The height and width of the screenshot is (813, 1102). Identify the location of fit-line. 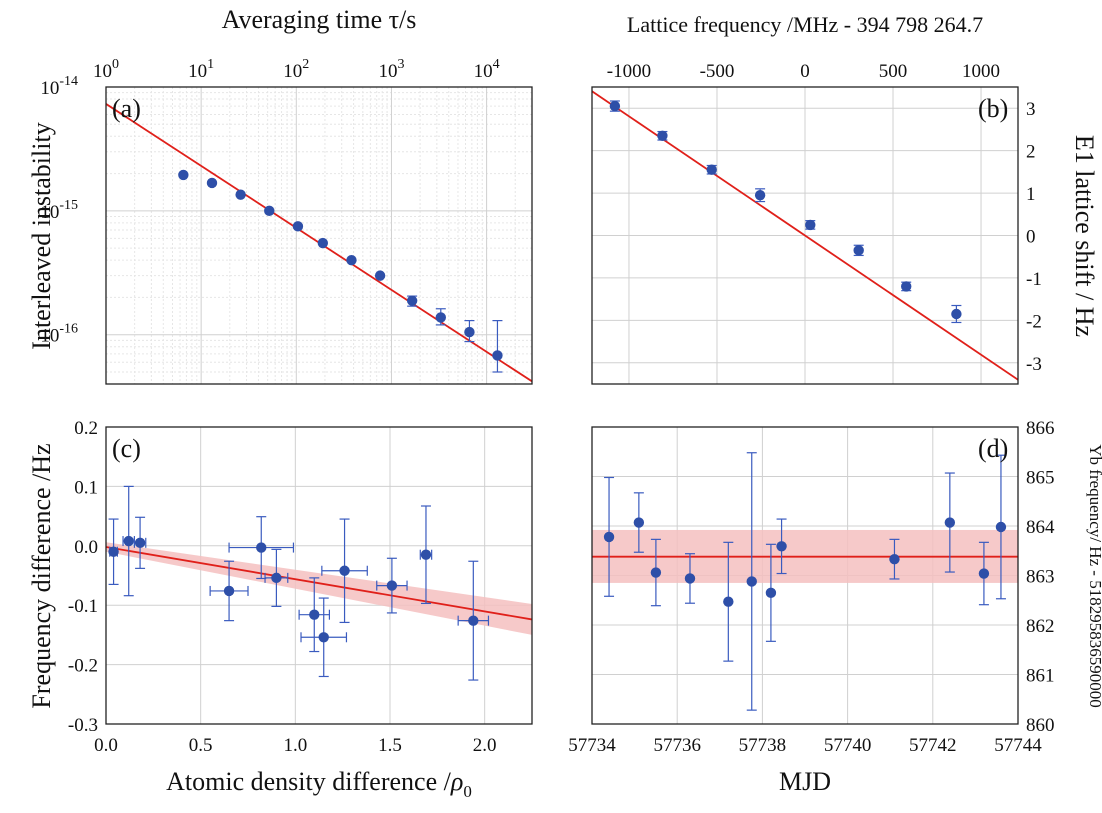
(319, 583).